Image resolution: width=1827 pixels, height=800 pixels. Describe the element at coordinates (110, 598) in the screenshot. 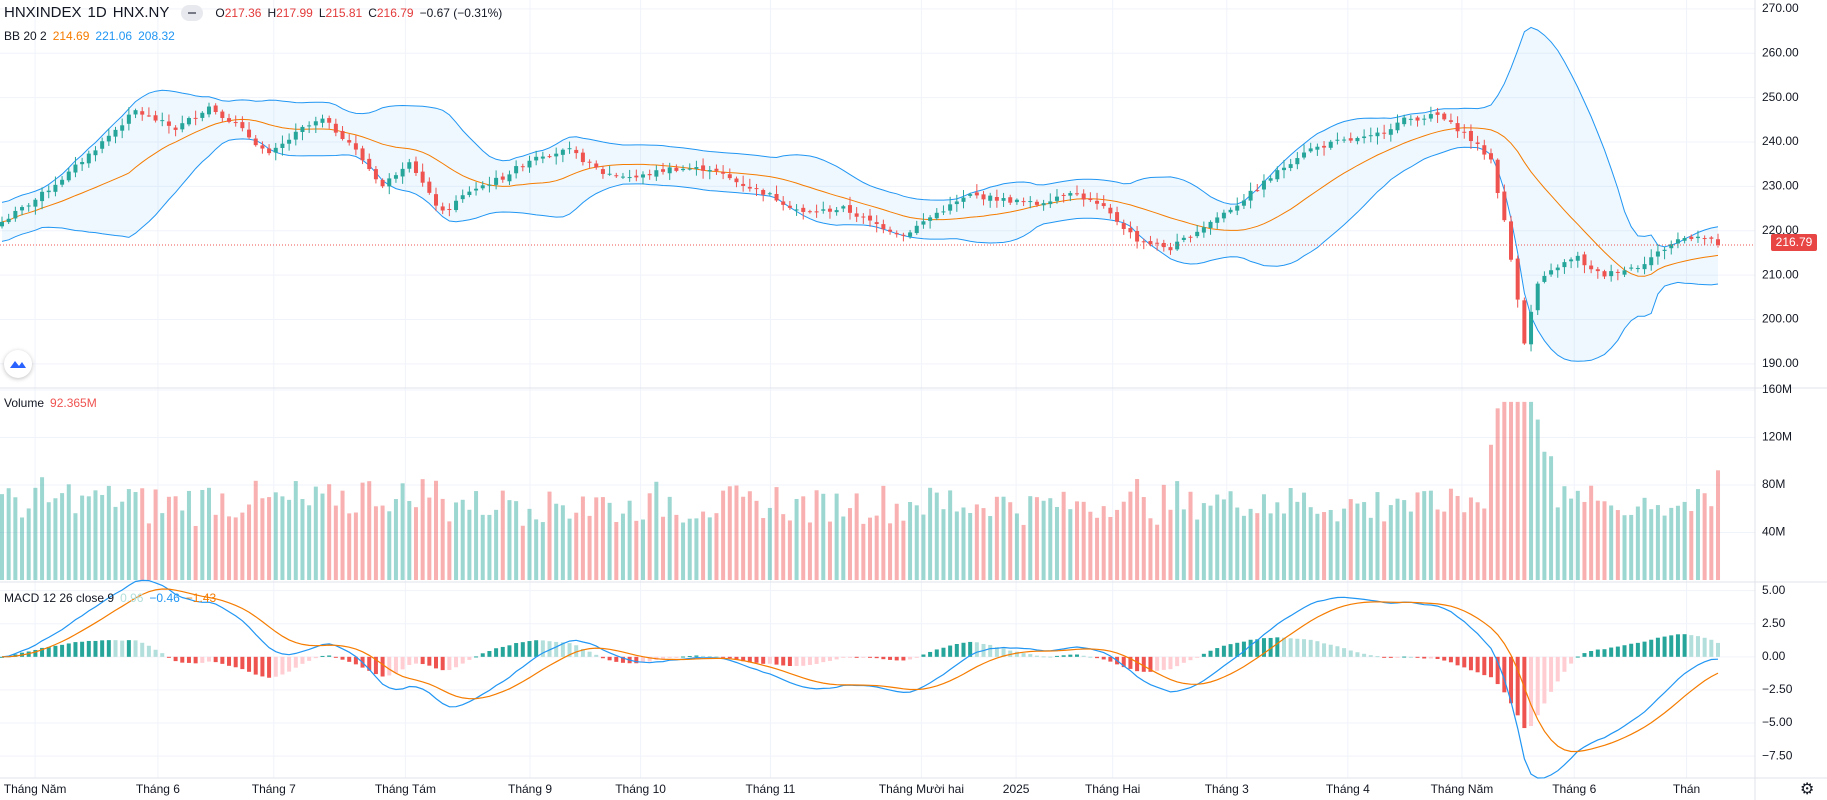

I see `macd-legend: MACD 12 26 close 9 0.96 −0.46 −1.43` at that location.